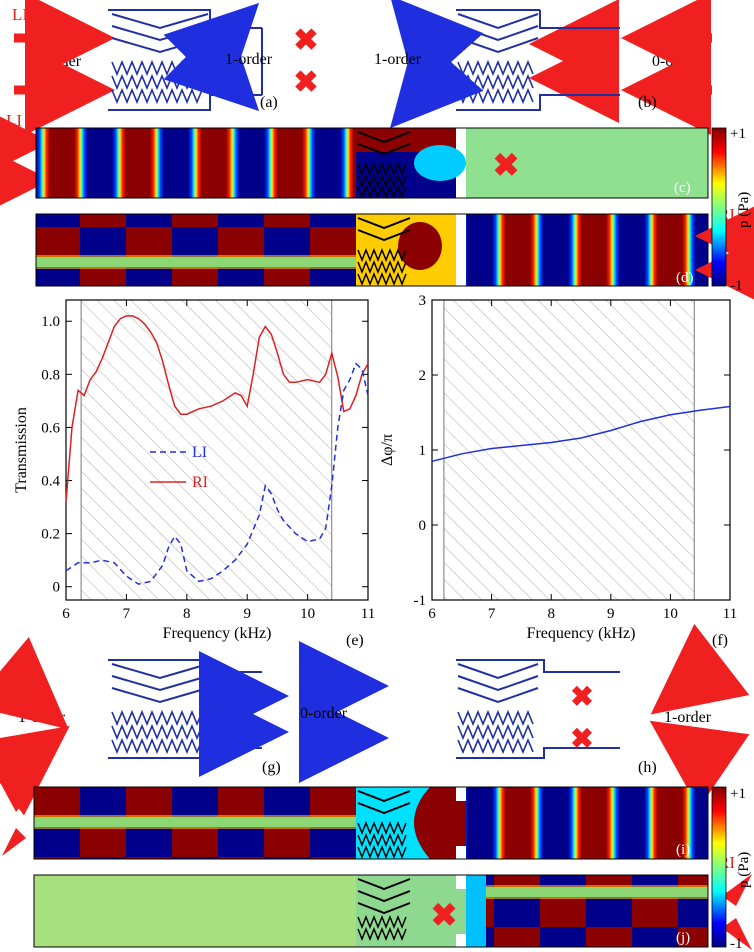 The height and width of the screenshot is (952, 754). I want to click on x-tick-label: 9, so click(611, 614).